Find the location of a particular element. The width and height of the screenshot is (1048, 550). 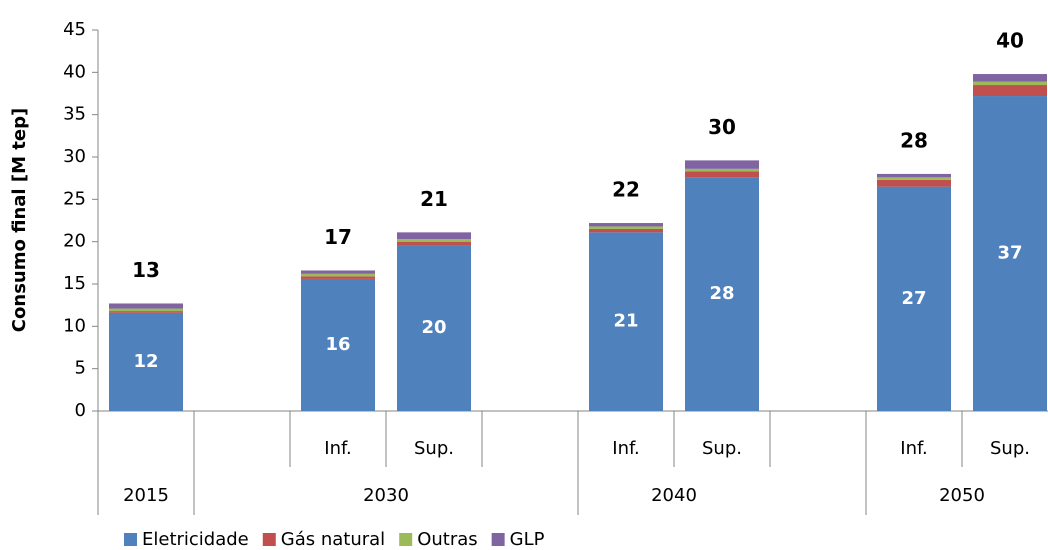

total-label: 28 is located at coordinates (914, 140).